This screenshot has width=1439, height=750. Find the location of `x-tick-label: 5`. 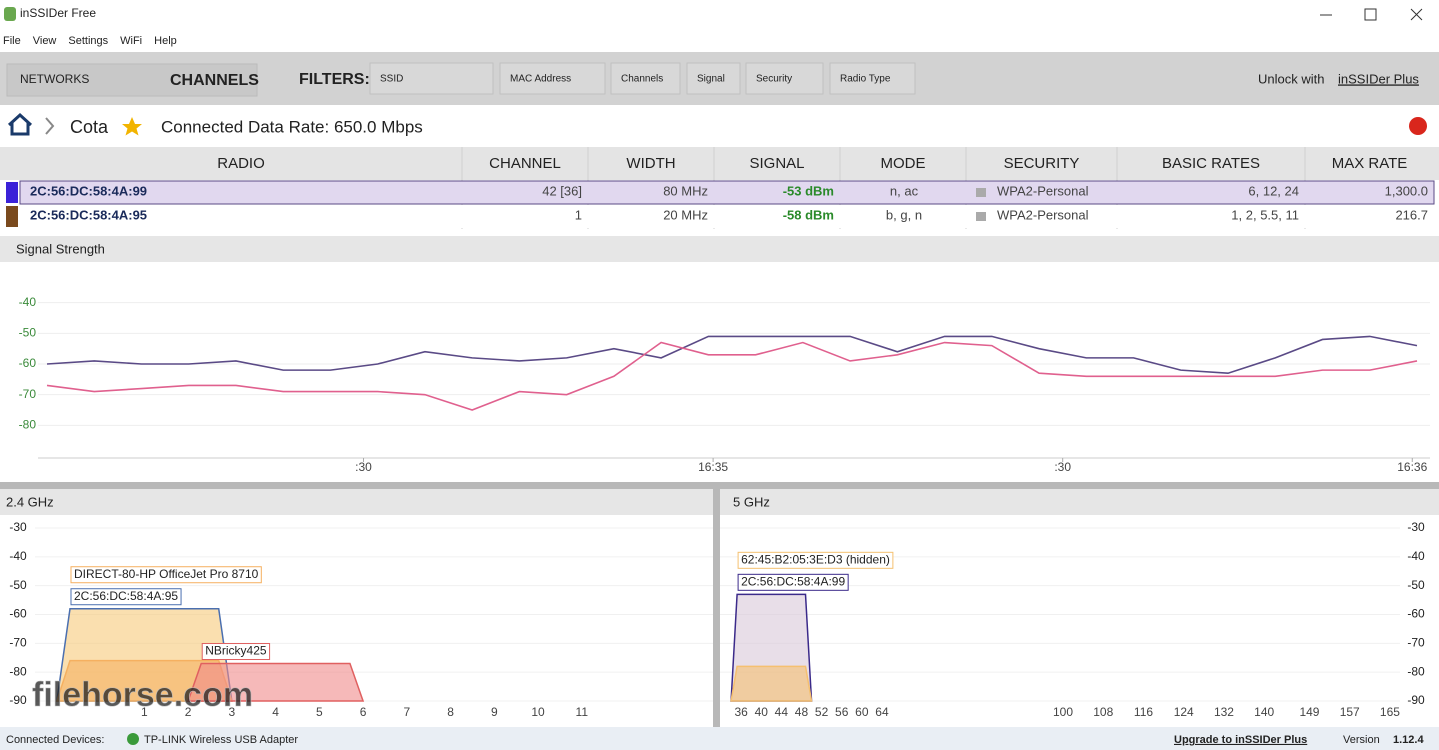

x-tick-label: 5 is located at coordinates (319, 712).